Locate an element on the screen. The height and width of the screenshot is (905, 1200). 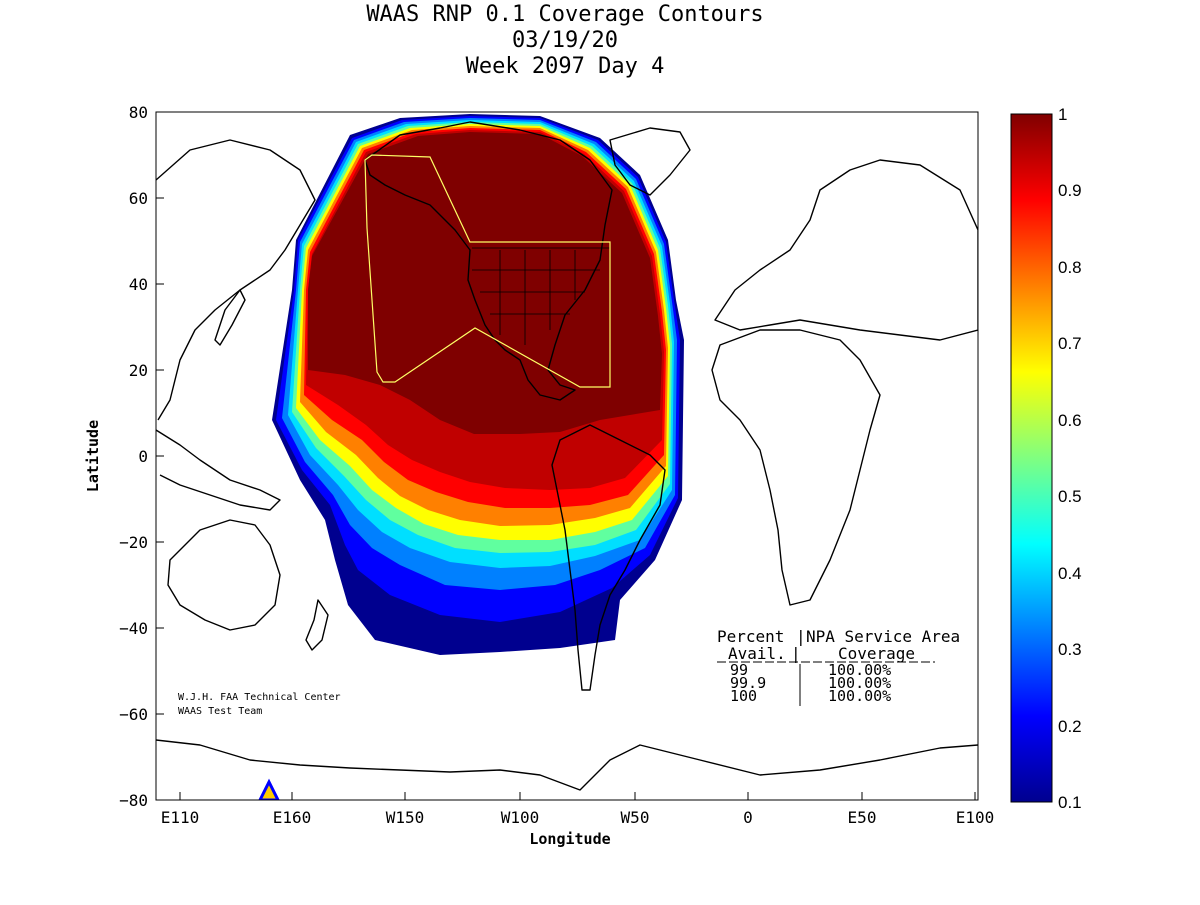
colorbar-tick-label: 0.7 is located at coordinates (1070, 343).